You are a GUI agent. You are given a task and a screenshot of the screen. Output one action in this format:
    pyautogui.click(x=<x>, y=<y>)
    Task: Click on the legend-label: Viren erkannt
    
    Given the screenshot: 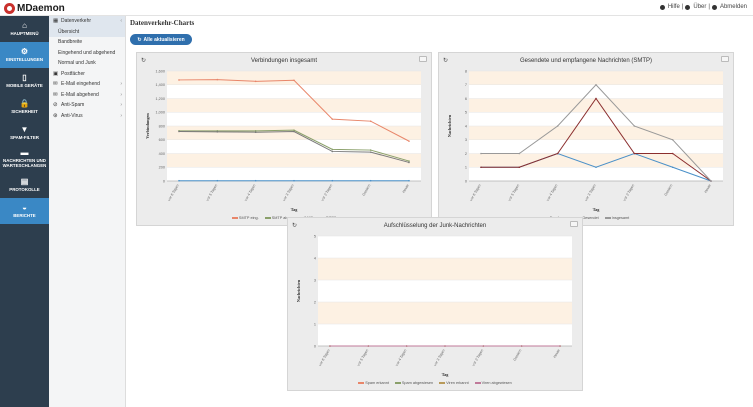 What is the action you would take?
    pyautogui.click(x=457, y=383)
    